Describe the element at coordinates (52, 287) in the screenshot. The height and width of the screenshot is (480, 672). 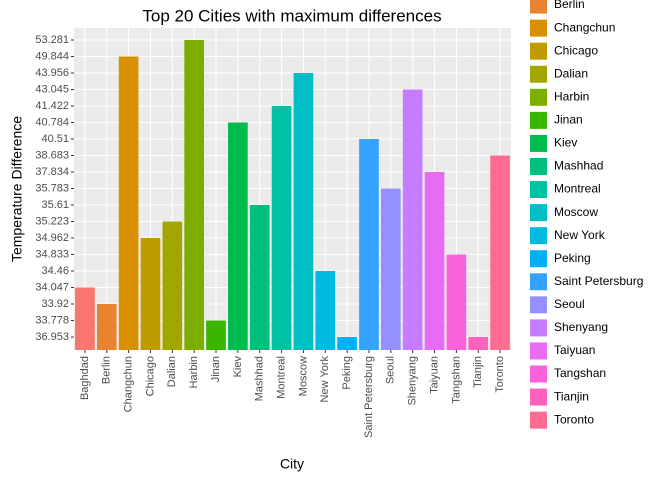
I see `y-tick-label: 34.047` at that location.